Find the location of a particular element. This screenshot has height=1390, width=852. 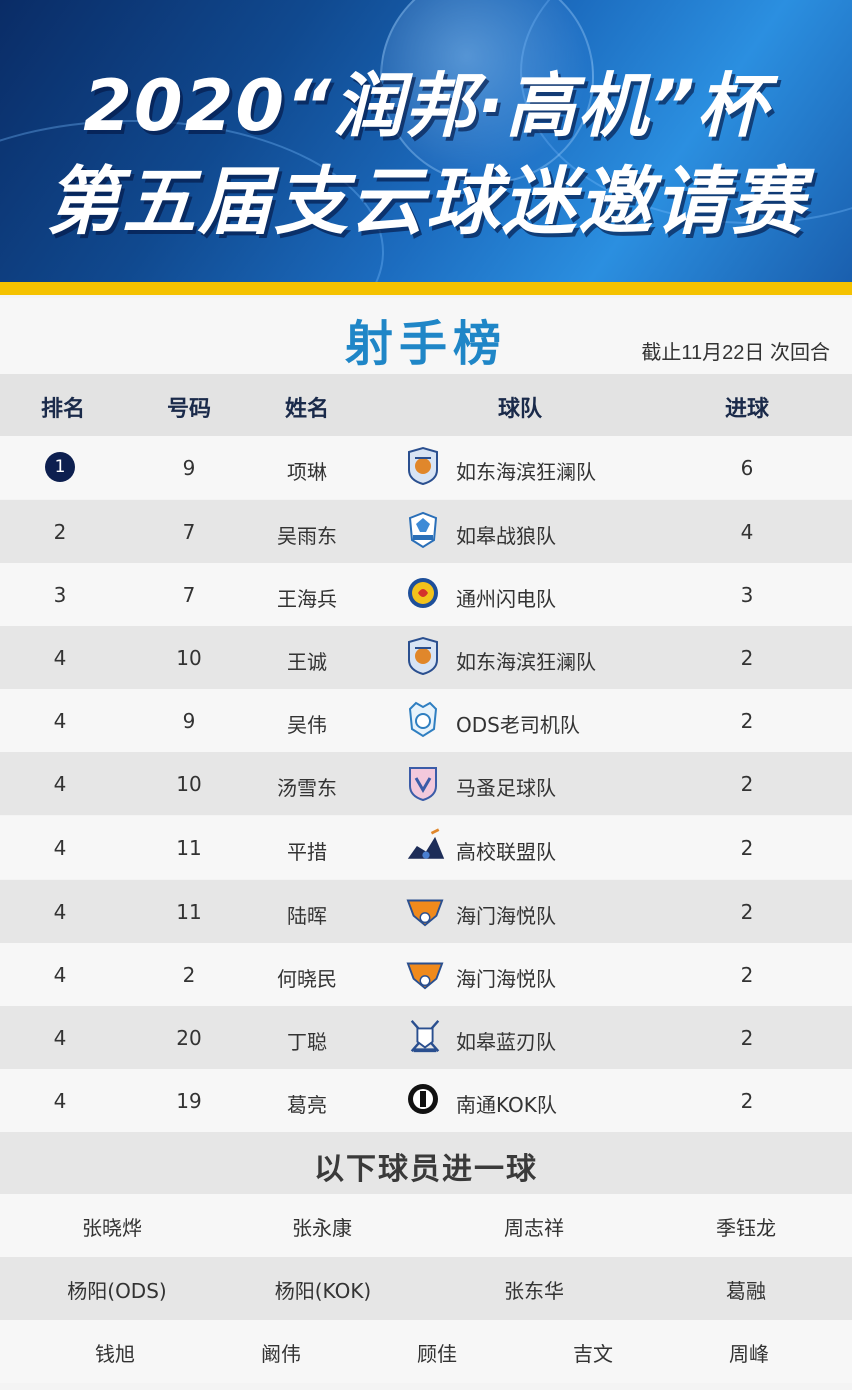

rank-value: 3 is located at coordinates (60, 595).